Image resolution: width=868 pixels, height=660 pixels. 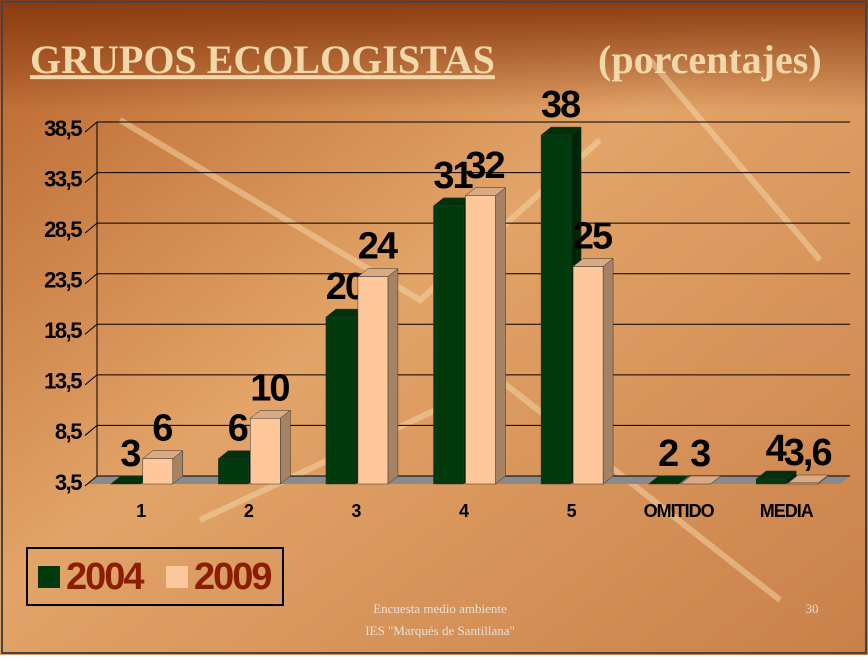 What do you see at coordinates (593, 237) in the screenshot?
I see `data-label: 25` at bounding box center [593, 237].